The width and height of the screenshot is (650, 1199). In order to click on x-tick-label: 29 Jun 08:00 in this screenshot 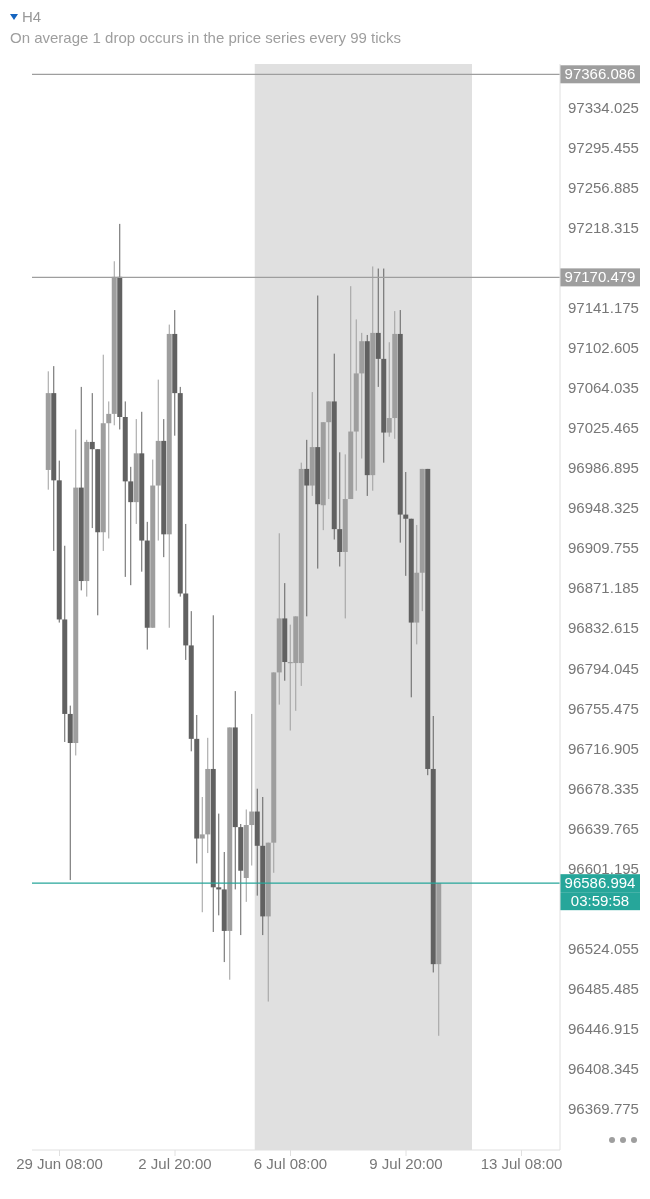, I will do `click(59, 1163)`.